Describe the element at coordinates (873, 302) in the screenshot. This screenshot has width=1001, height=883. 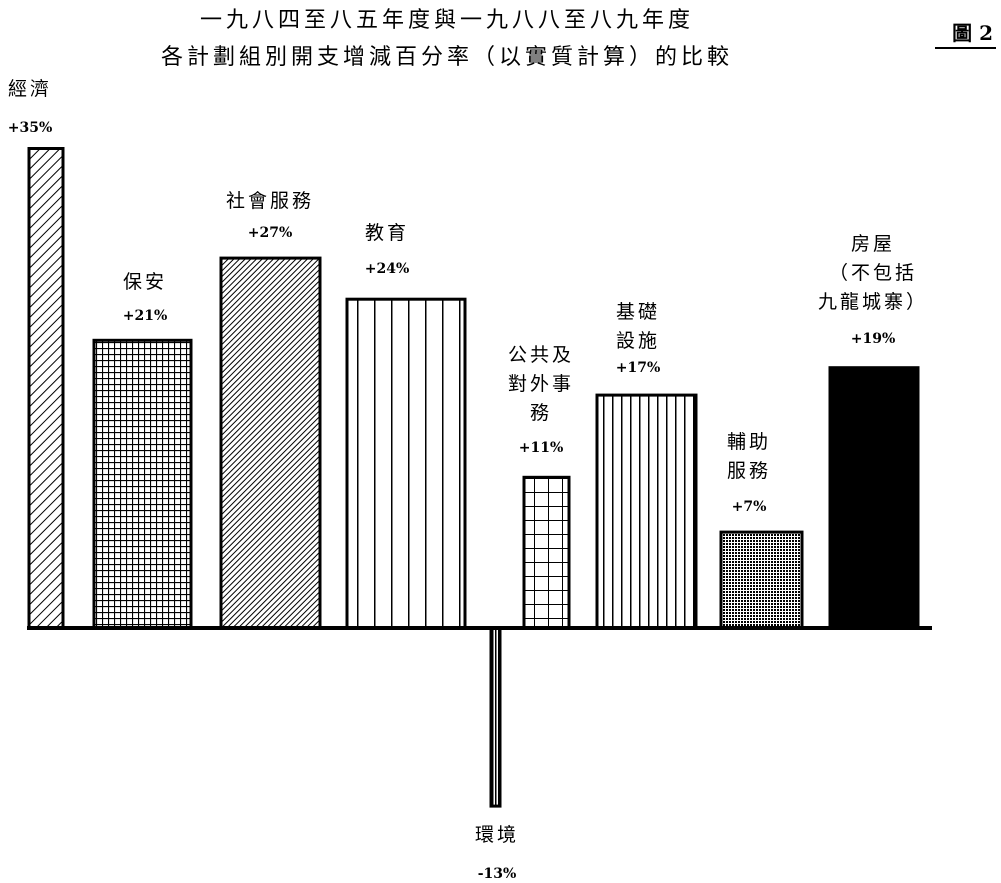
I see `category-label-9-line-3: 九龍城寨）` at that location.